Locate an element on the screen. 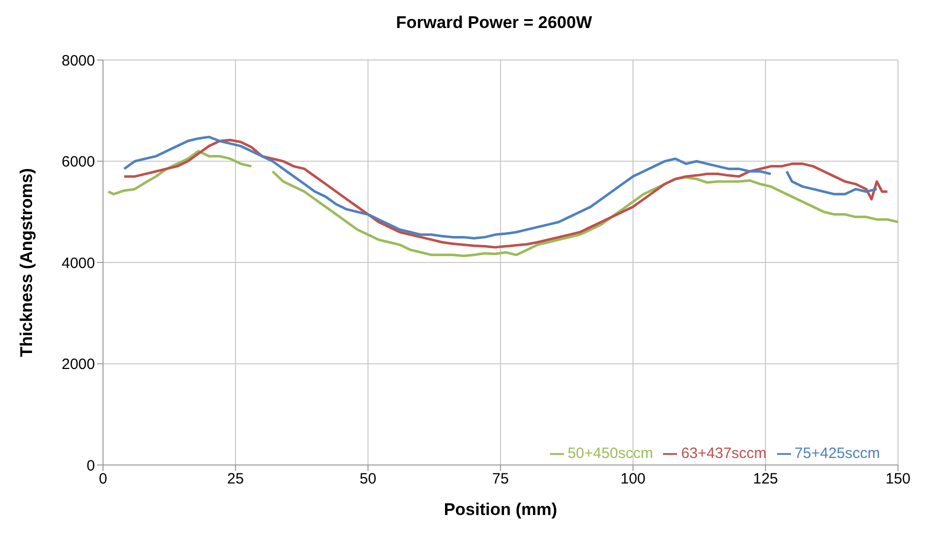  x-tick-label: 150 is located at coordinates (898, 479).